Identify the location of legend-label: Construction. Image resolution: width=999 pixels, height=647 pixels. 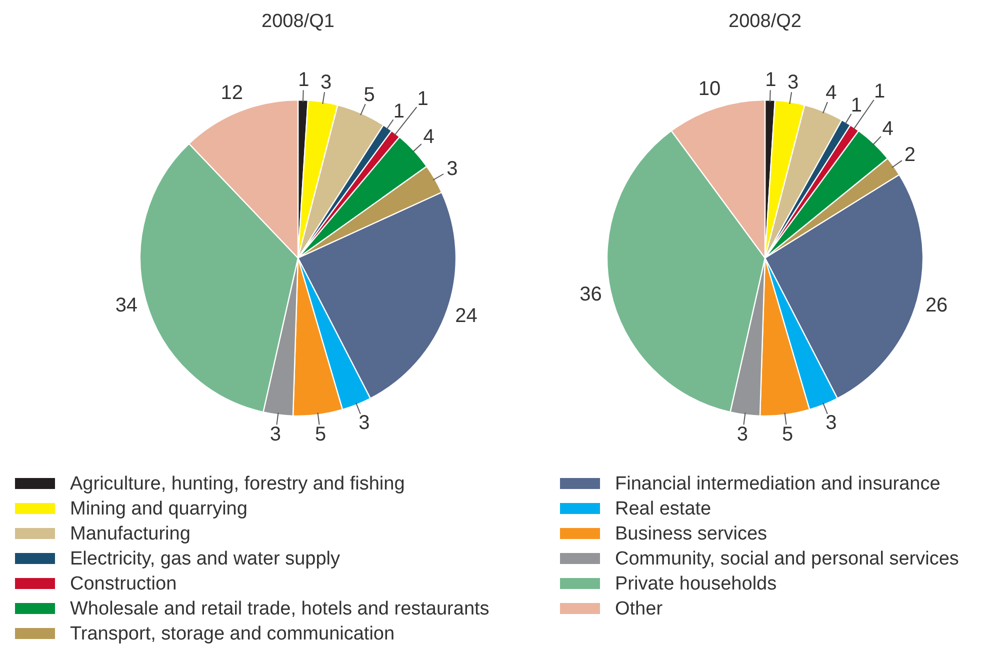
(123, 584).